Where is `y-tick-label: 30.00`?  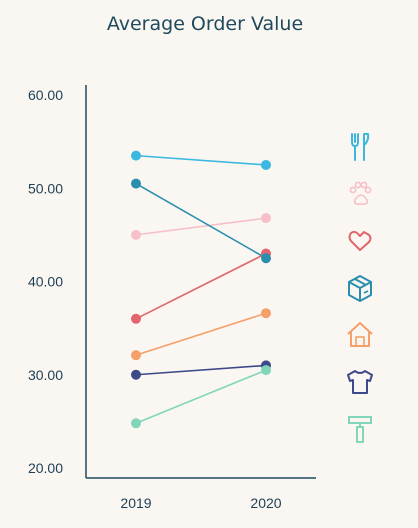 y-tick-label: 30.00 is located at coordinates (45, 375).